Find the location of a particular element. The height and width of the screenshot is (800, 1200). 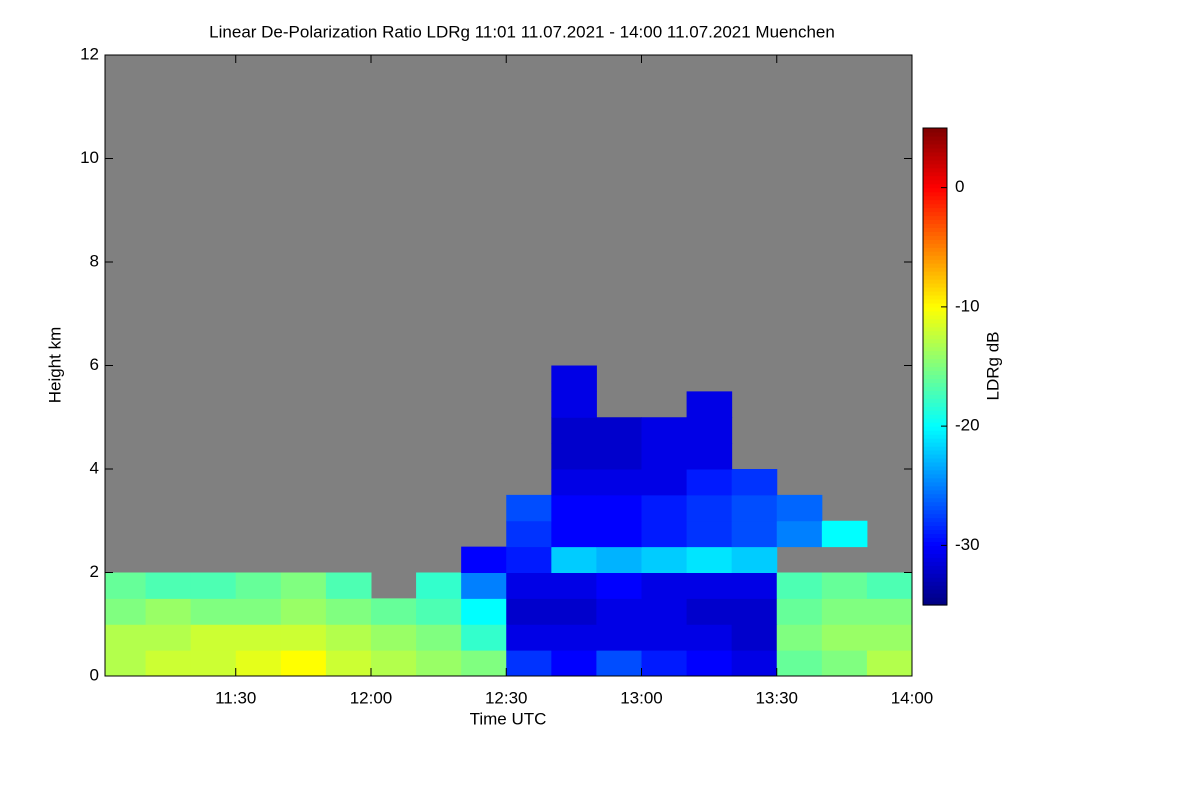

x-tick-label: 13:30 is located at coordinates (776, 697).